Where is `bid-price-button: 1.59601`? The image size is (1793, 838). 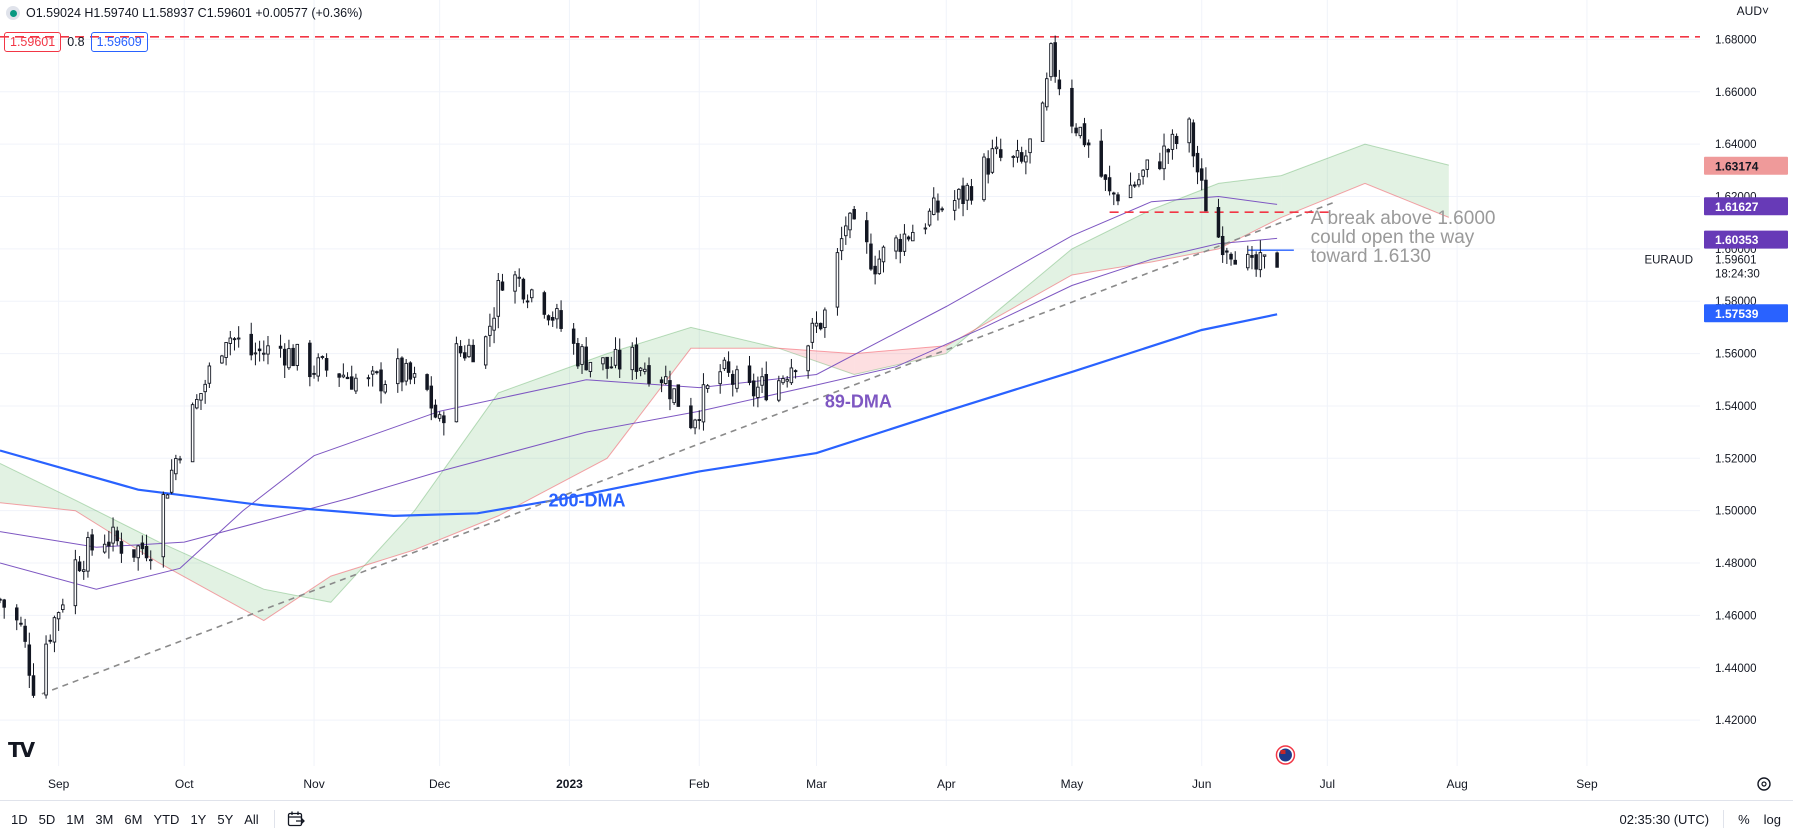
bid-price-button: 1.59601 is located at coordinates (33, 42).